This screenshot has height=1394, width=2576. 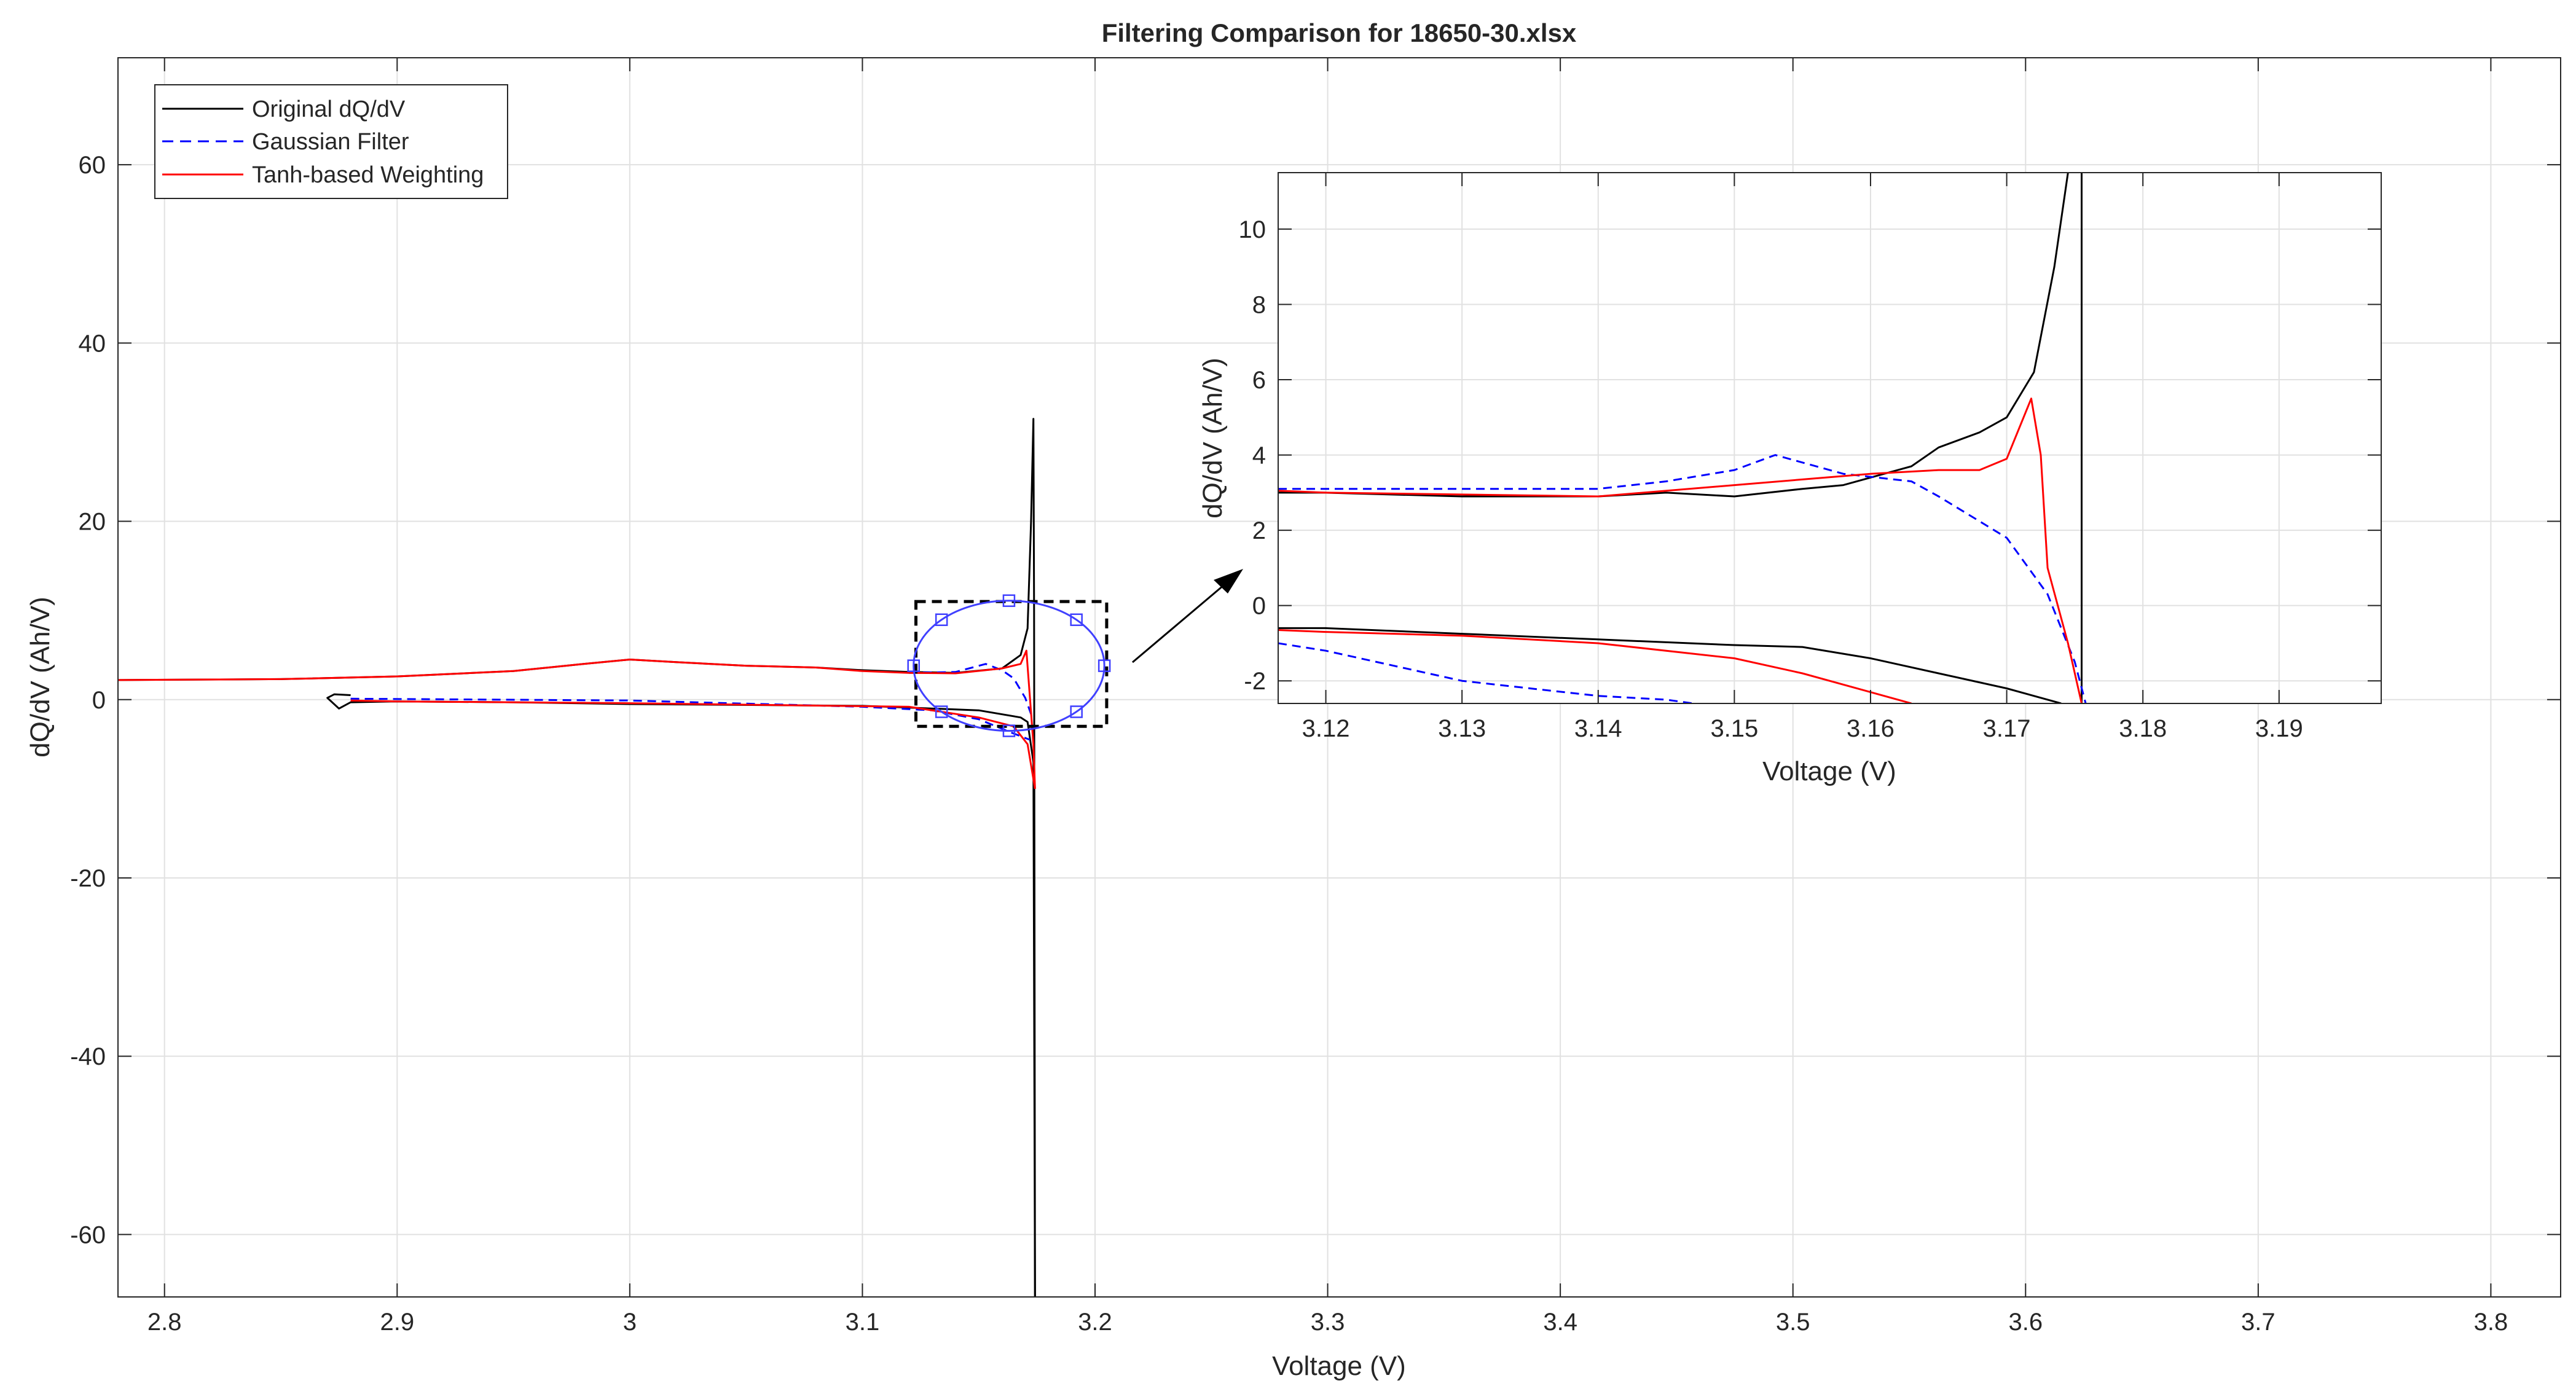 I want to click on inset-series-group, so click(x=1682, y=438).